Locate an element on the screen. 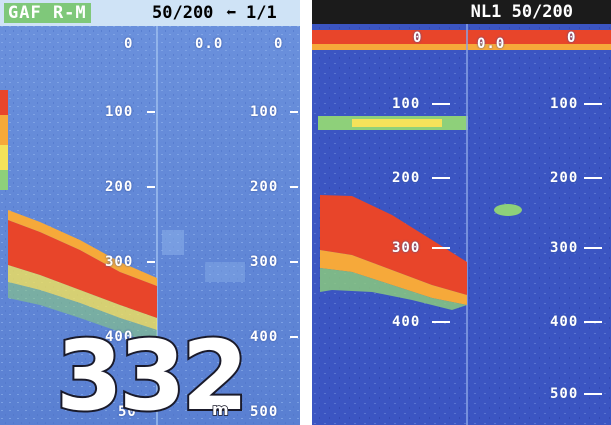  mode-label: GAF R-M is located at coordinates (47, 13).